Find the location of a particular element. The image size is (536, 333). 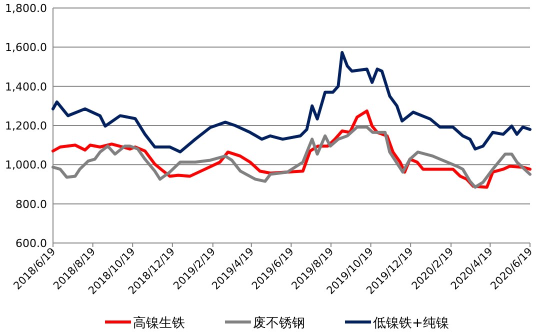

y-tick-label: 800.0 is located at coordinates (31, 204).